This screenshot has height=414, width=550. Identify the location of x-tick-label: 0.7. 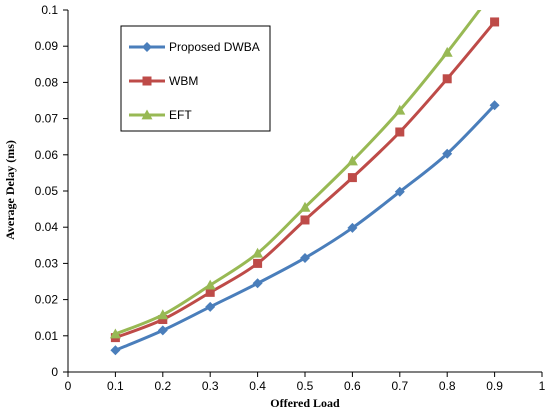
(399, 386).